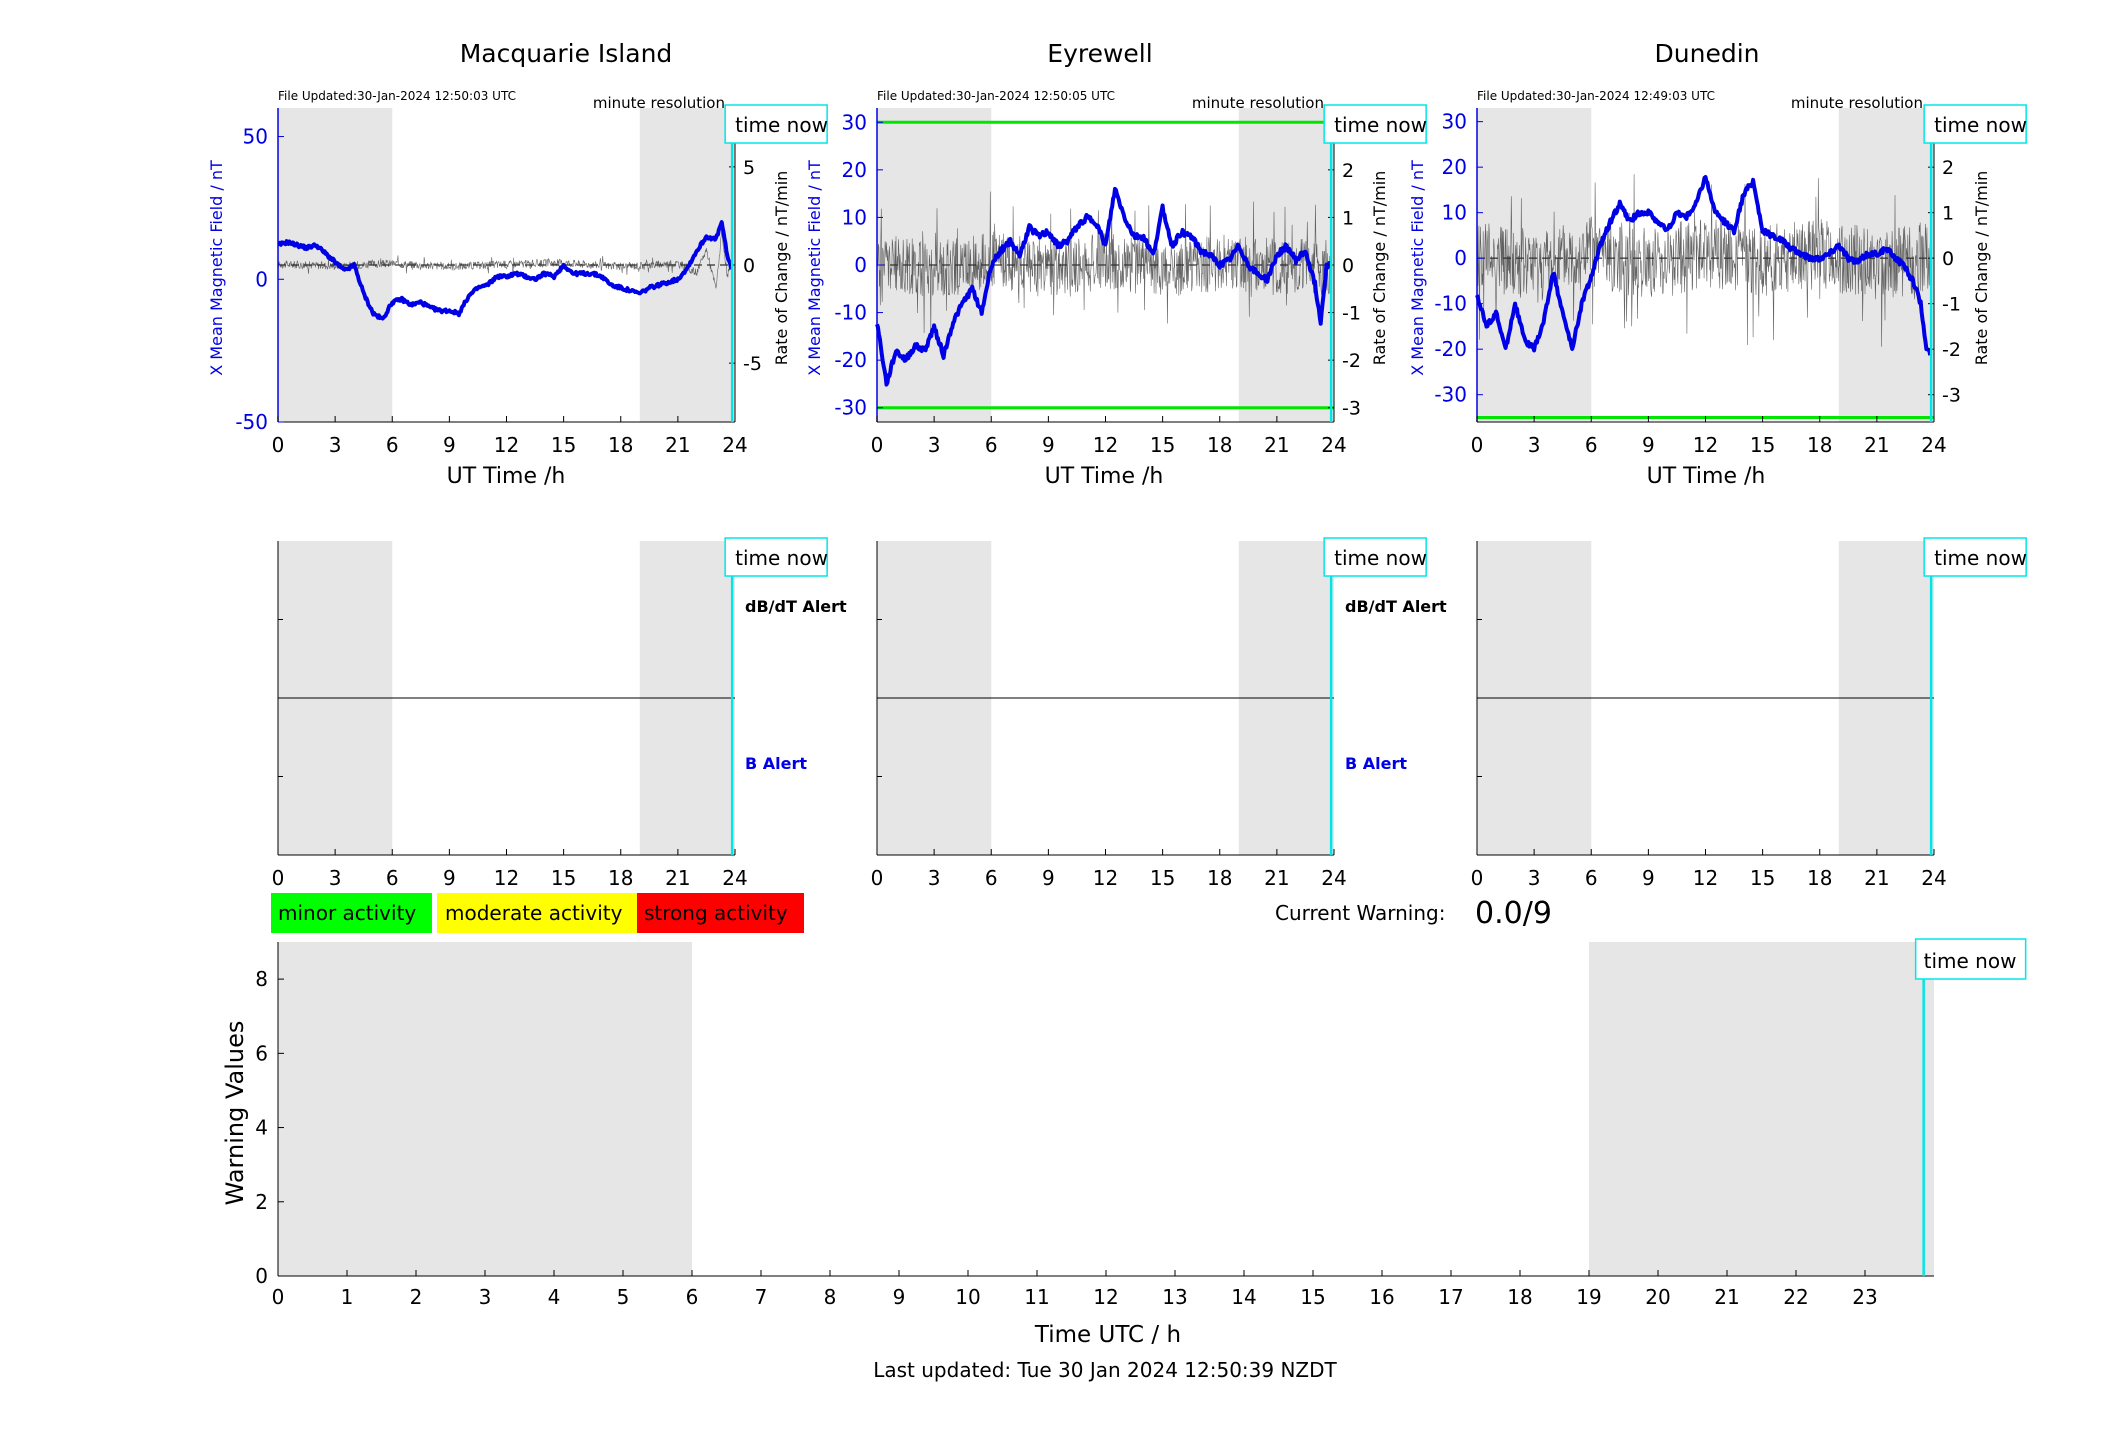  What do you see at coordinates (781, 125) in the screenshot?
I see `time-now-label-top-0: time now` at bounding box center [781, 125].